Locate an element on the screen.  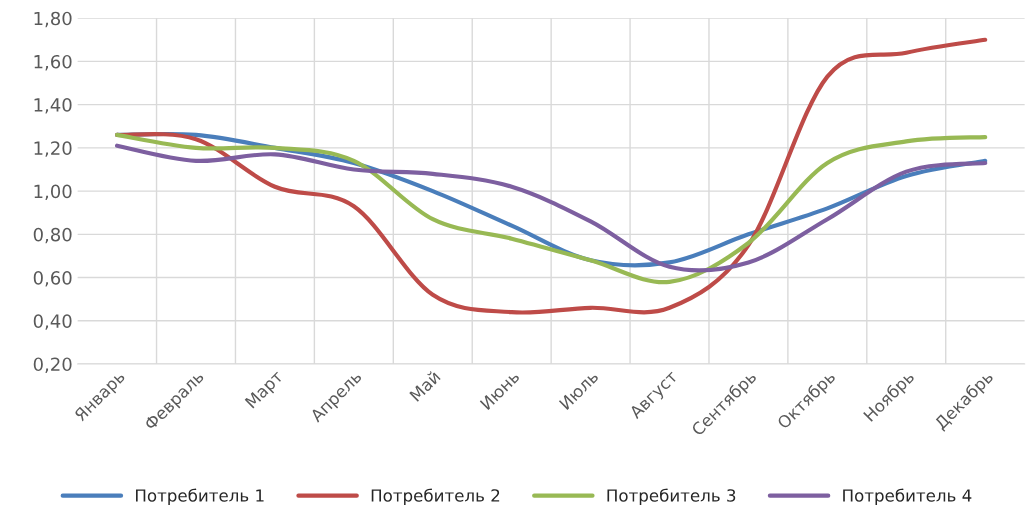
y-tick-label: 0,60 is located at coordinates (52, 279).